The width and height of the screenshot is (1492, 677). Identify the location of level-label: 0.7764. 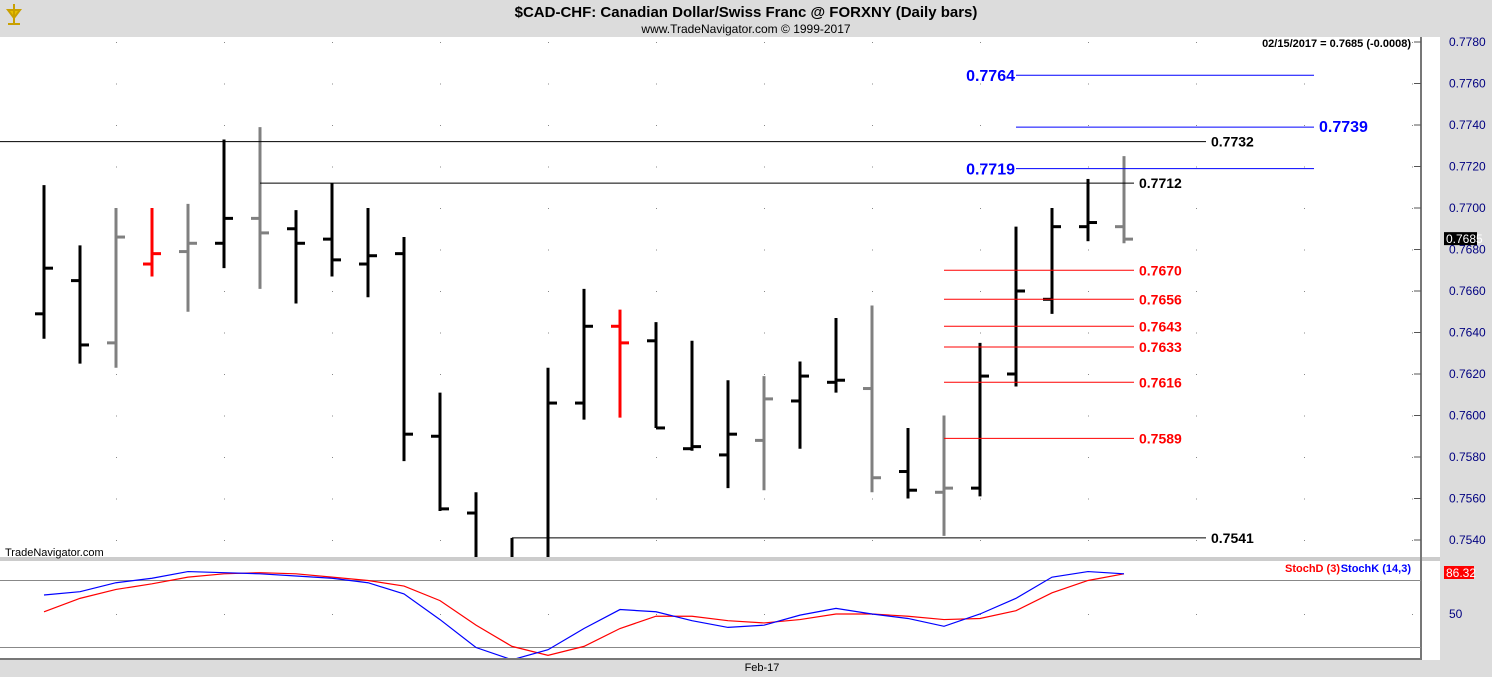
(990, 76).